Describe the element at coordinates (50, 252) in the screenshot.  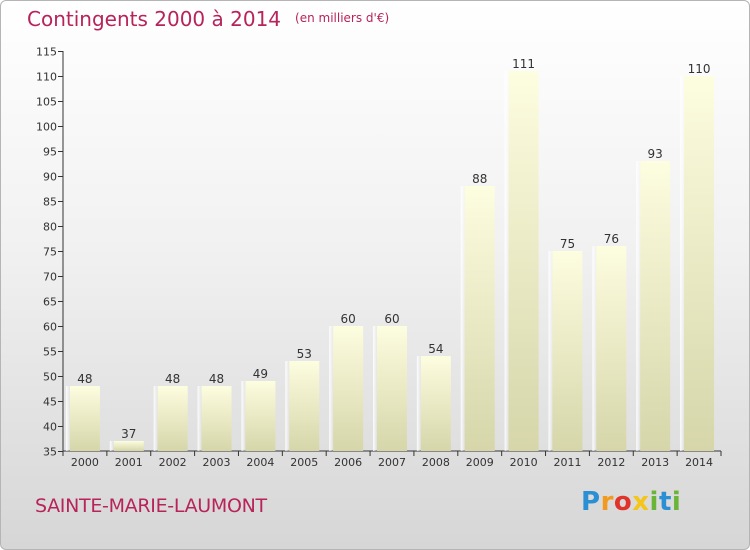
I see `y-tick-label: 75` at that location.